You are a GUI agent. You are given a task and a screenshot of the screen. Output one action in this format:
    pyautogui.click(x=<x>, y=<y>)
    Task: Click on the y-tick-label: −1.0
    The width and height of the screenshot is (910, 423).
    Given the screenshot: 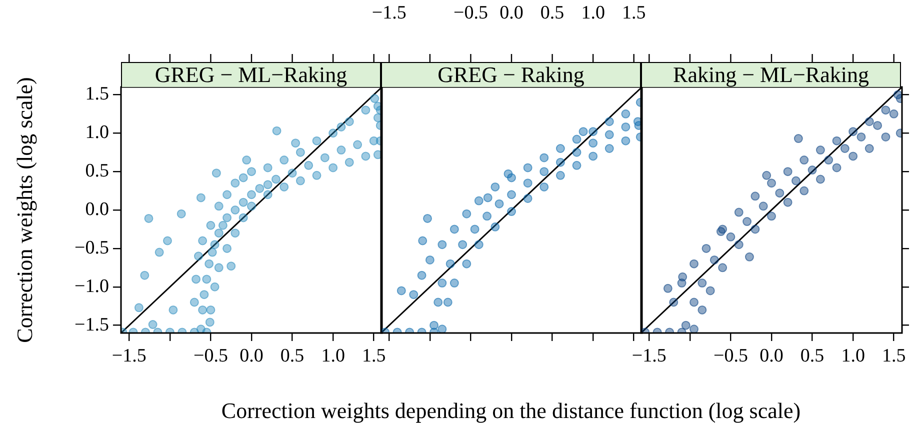 What is the action you would take?
    pyautogui.click(x=91, y=286)
    